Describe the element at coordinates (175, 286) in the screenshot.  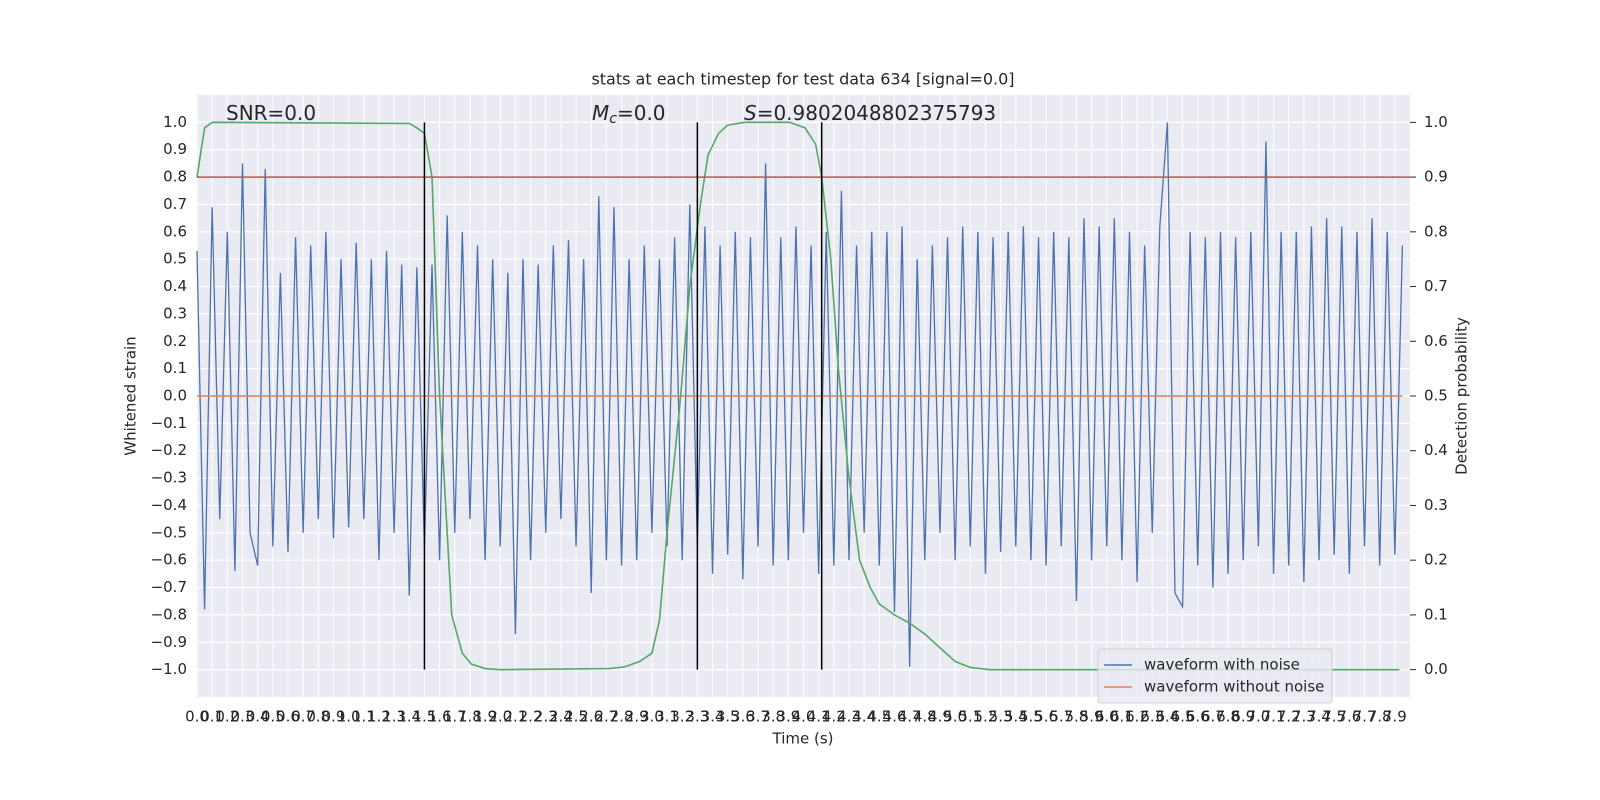
I see `y-tick-label: 0.4` at that location.